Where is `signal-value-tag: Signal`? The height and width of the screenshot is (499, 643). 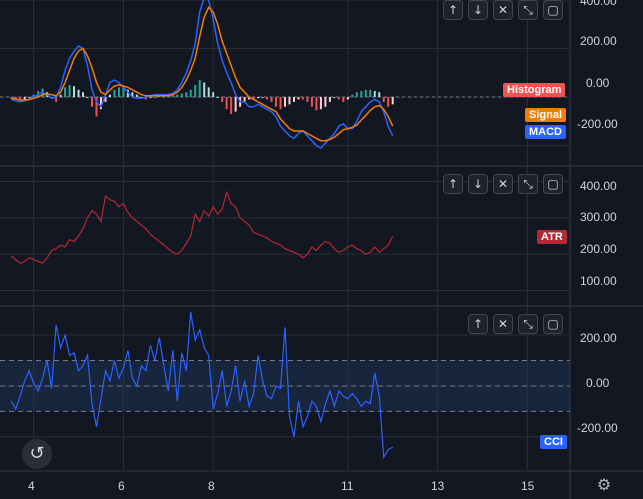
signal-value-tag: Signal is located at coordinates (546, 115).